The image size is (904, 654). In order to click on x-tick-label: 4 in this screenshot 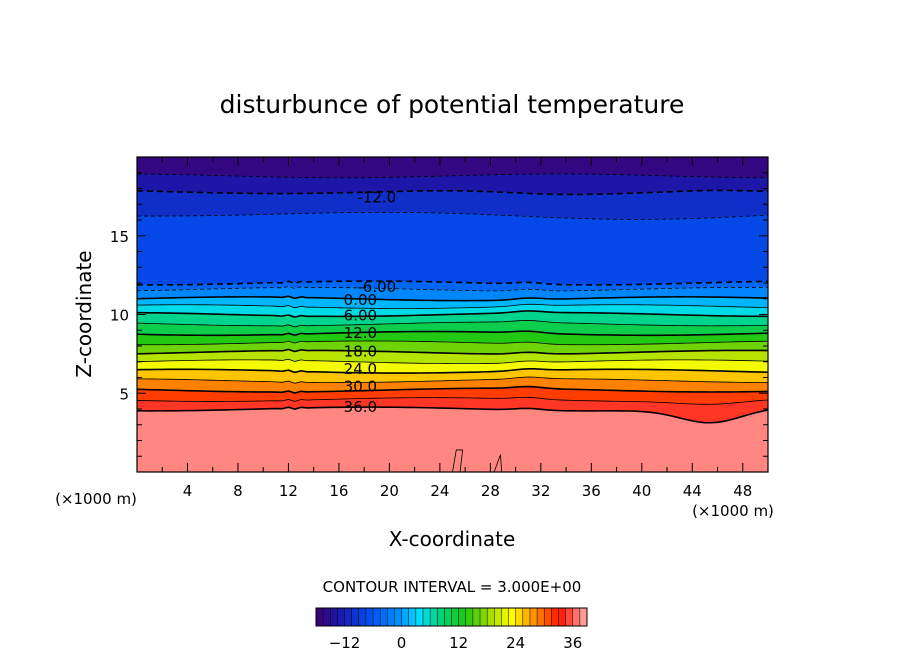, I will do `click(188, 491)`.